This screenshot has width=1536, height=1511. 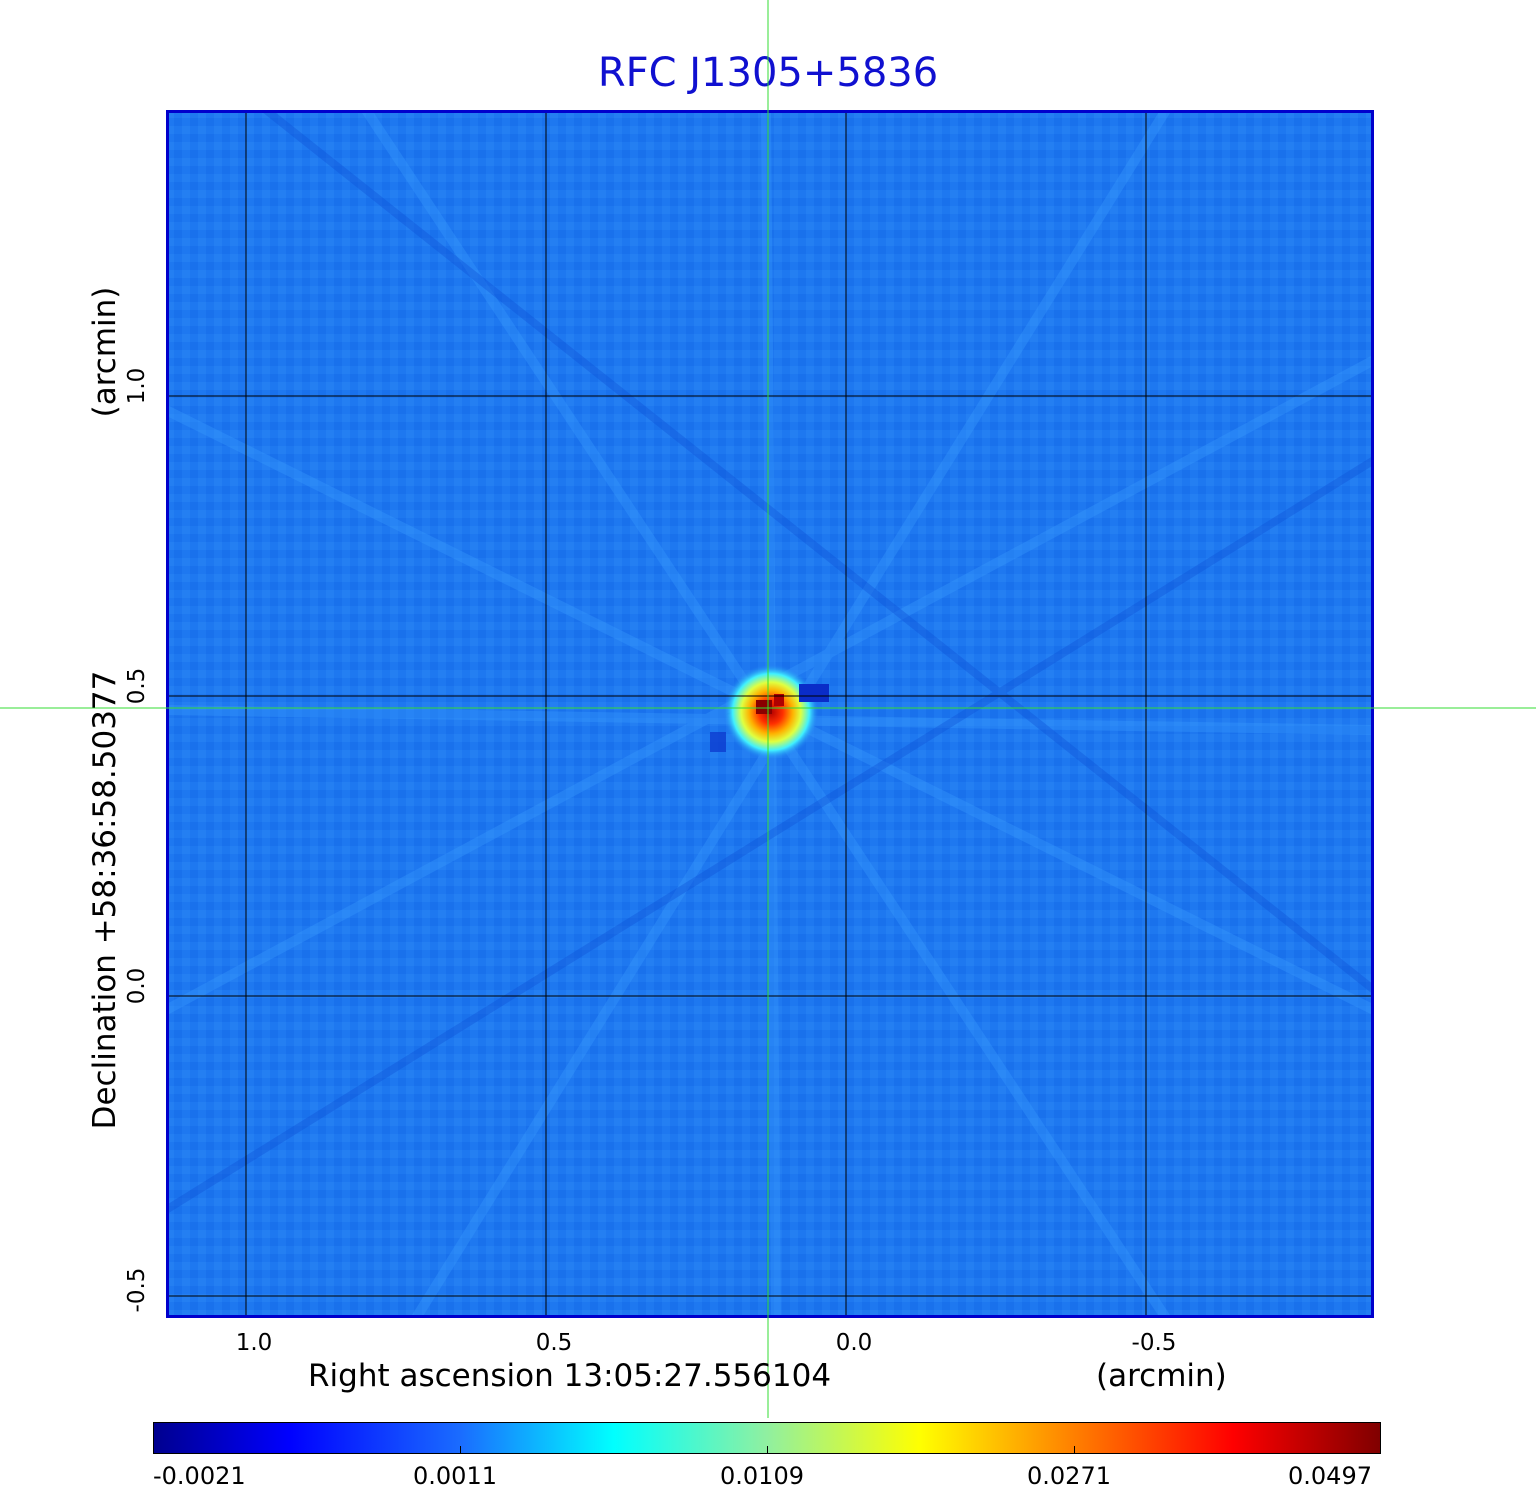 I want to click on y-axis-label: Declination +58:36:58.50377, so click(x=105, y=900).